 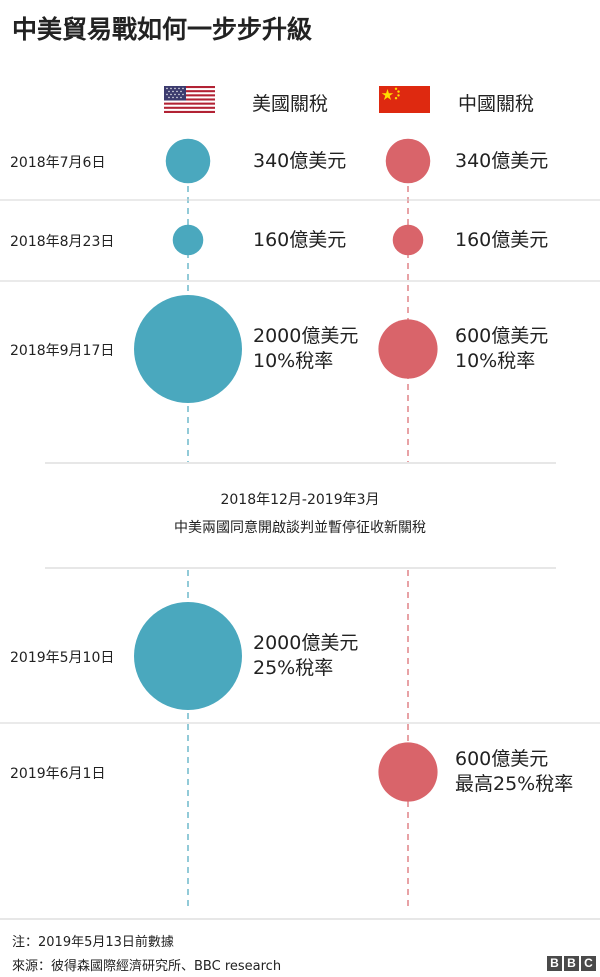 What do you see at coordinates (58, 163) in the screenshot?
I see `event-date: 2018年7月6日` at bounding box center [58, 163].